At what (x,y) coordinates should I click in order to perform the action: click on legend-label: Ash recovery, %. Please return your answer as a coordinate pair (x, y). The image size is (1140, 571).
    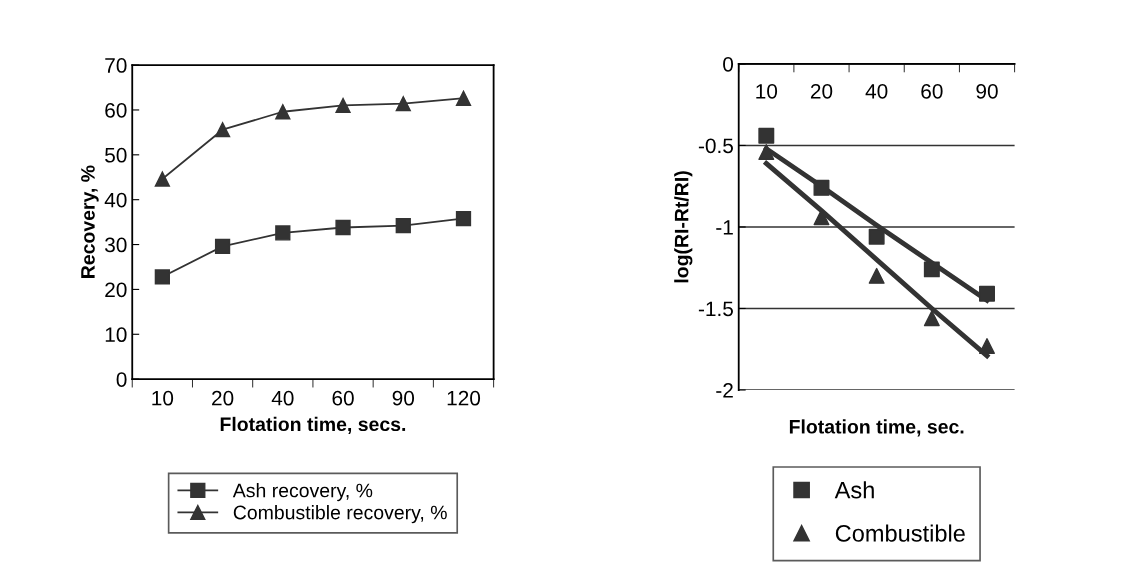
    Looking at the image, I should click on (302, 492).